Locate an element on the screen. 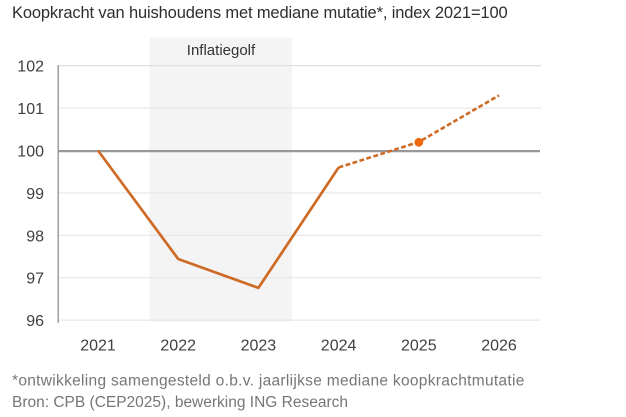 The height and width of the screenshot is (417, 626). svg-text: 98 is located at coordinates (35, 236).